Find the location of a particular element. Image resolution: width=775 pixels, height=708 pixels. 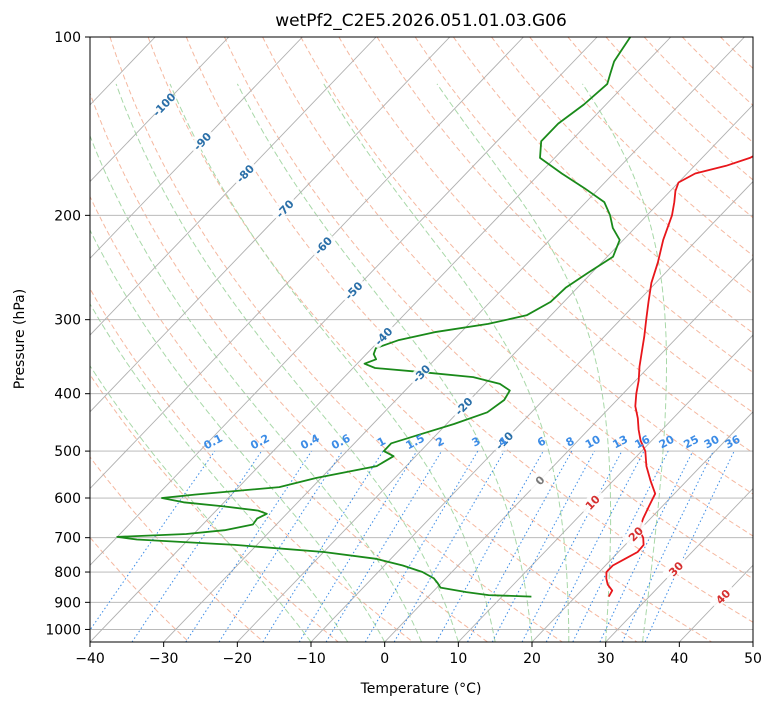

mixing-ratio-label: 13 is located at coordinates (620, 442).